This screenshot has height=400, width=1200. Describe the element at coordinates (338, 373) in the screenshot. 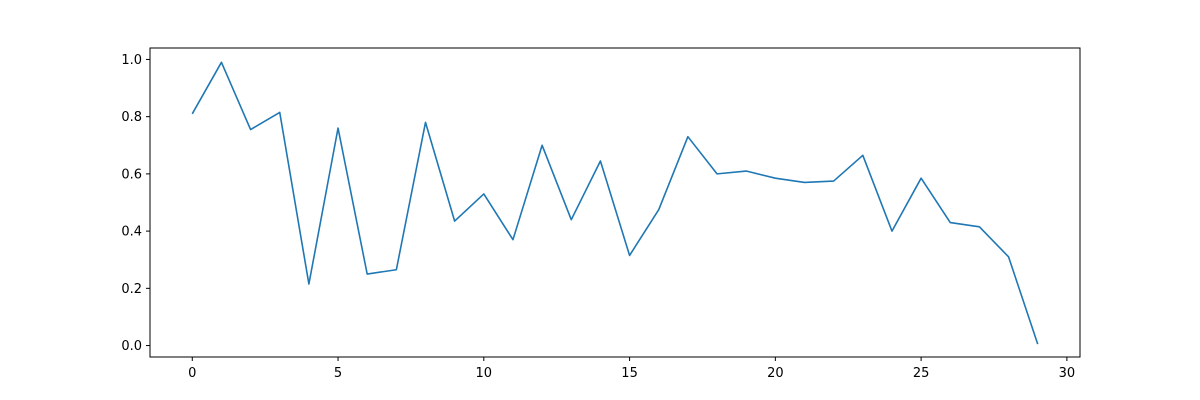

I see `x-tick-label: 5` at that location.